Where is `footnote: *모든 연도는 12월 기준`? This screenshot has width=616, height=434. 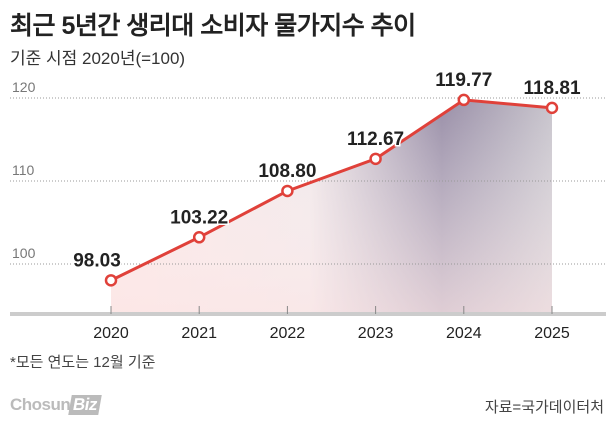 footnote: *모든 연도는 12월 기준 is located at coordinates (83, 362).